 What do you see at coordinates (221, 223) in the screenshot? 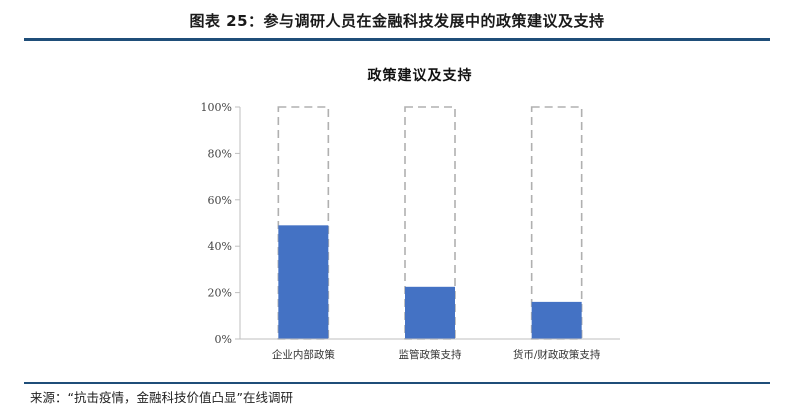
I see `y-axis: 0% 20% 40% 60% 80% 100%` at bounding box center [221, 223].